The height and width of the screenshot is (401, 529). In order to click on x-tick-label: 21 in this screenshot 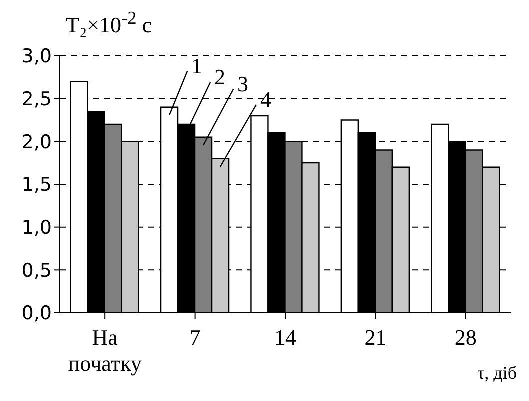, I will do `click(375, 337)`.